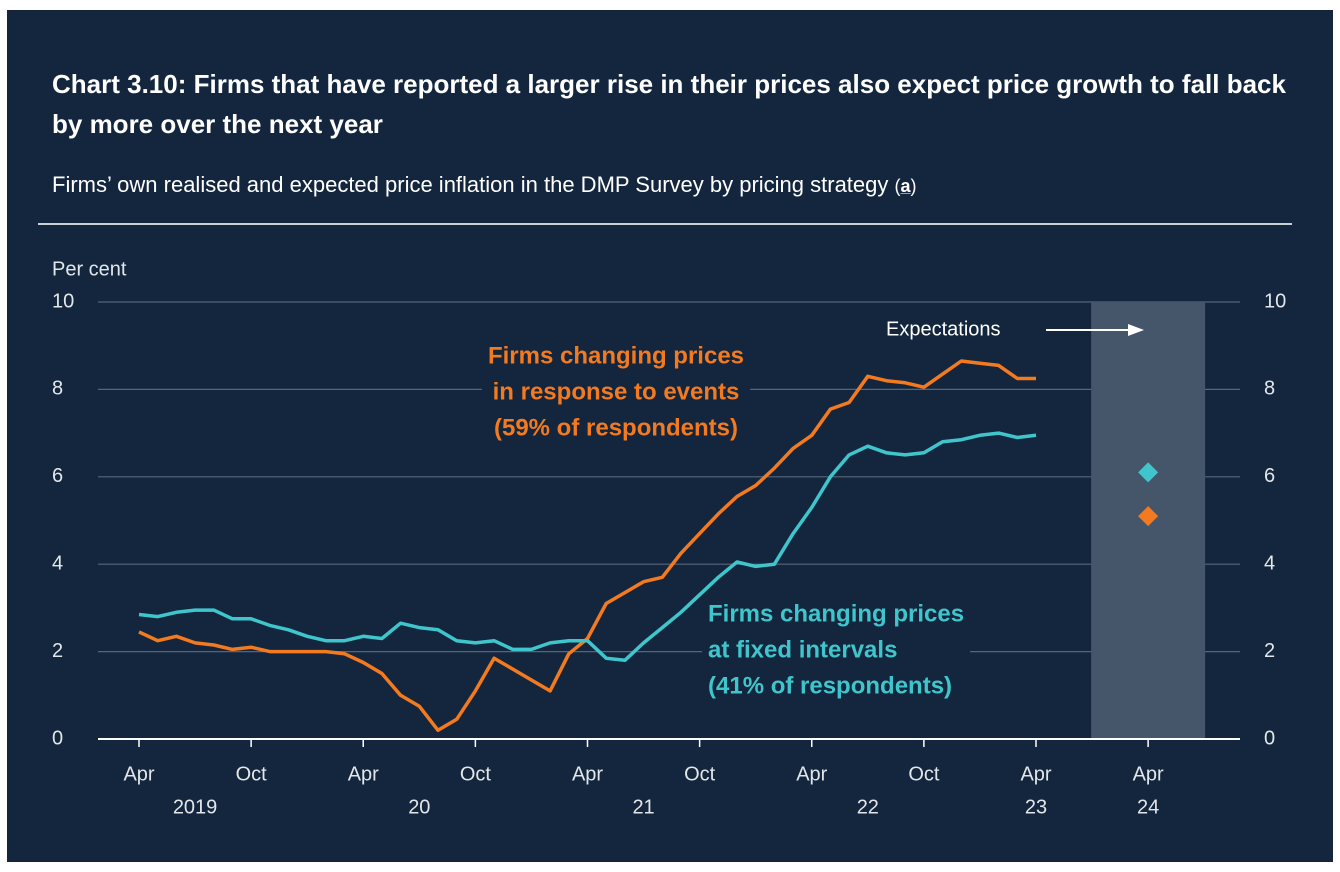  Describe the element at coordinates (1269, 651) in the screenshot. I see `y2-tick-label: 2` at that location.